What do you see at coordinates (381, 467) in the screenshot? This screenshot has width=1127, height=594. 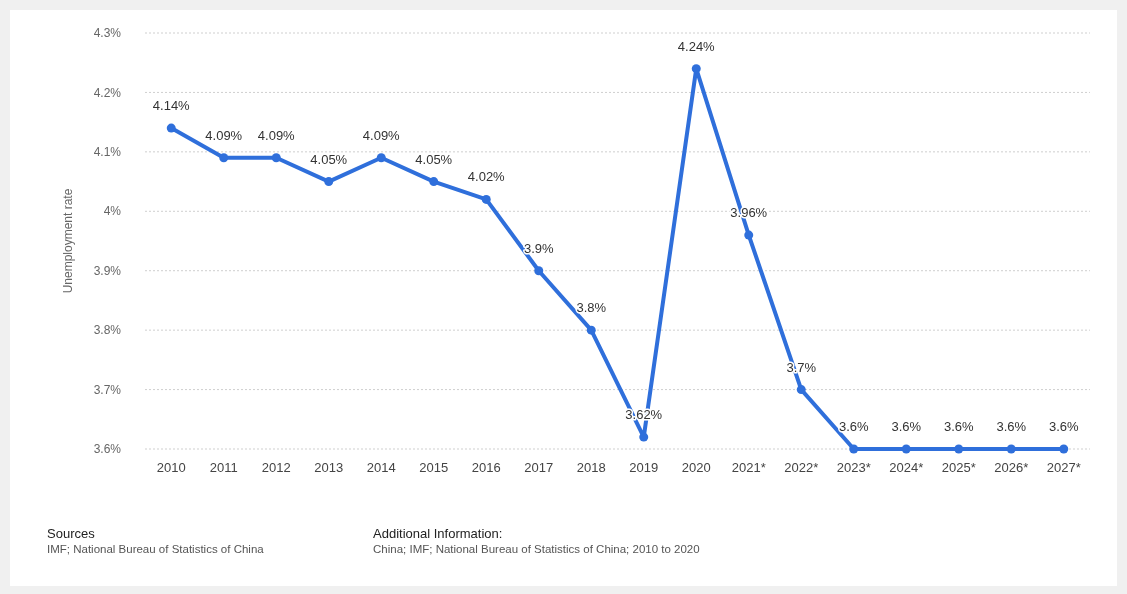 I see `x-tick-label: 2014` at bounding box center [381, 467].